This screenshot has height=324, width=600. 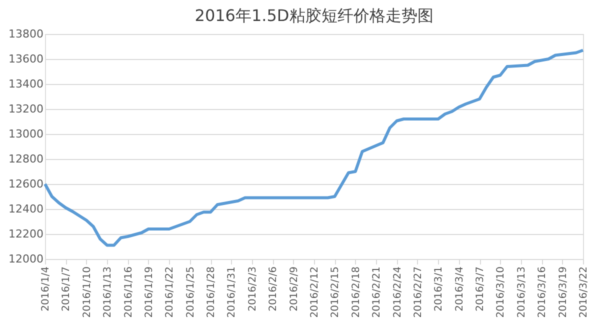 What do you see at coordinates (26, 159) in the screenshot?
I see `y-tick-label: 12800` at bounding box center [26, 159].